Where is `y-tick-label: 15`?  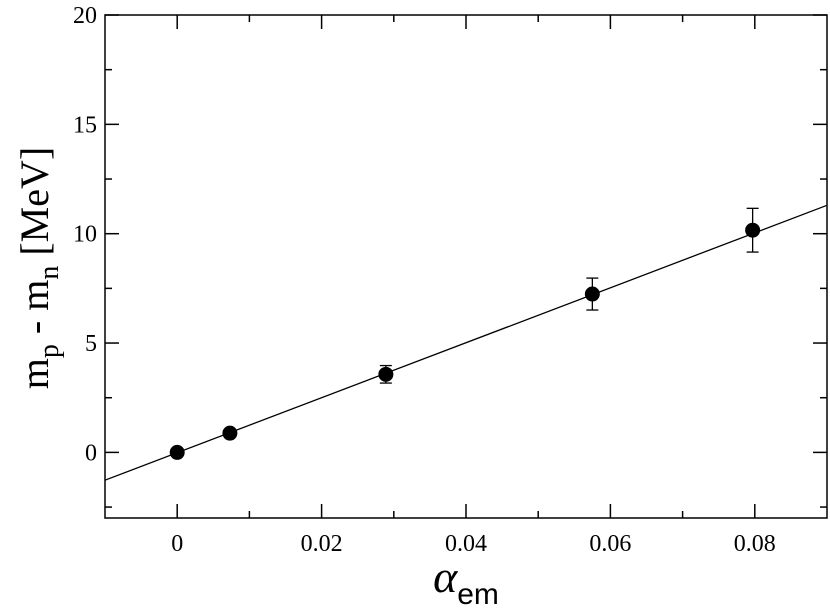 y-tick-label: 15 is located at coordinates (85, 125).